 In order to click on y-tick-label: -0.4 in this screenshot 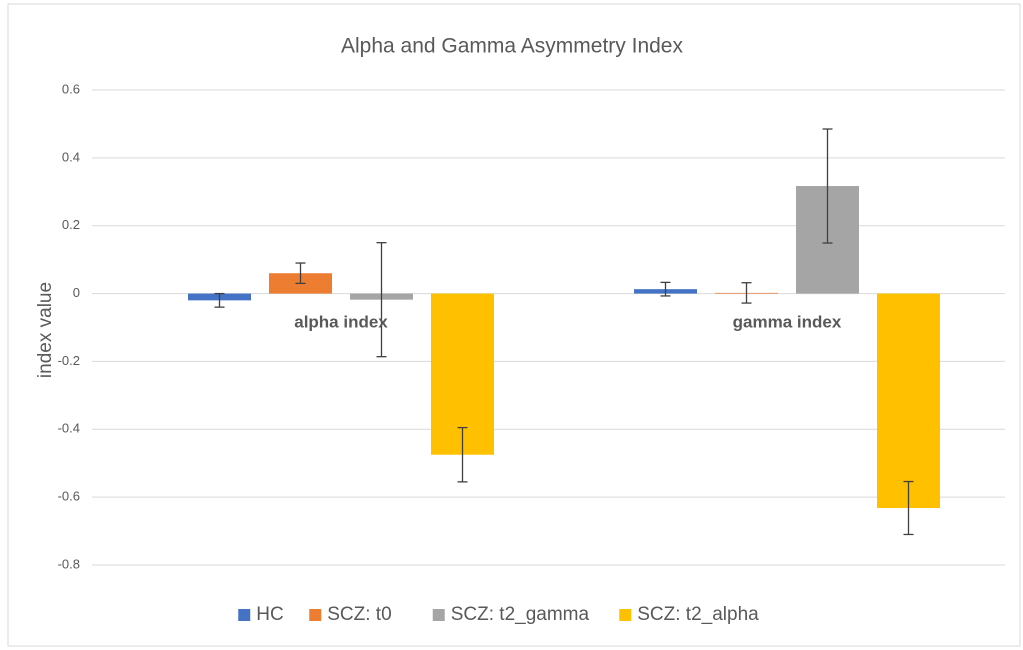, I will do `click(69, 428)`.